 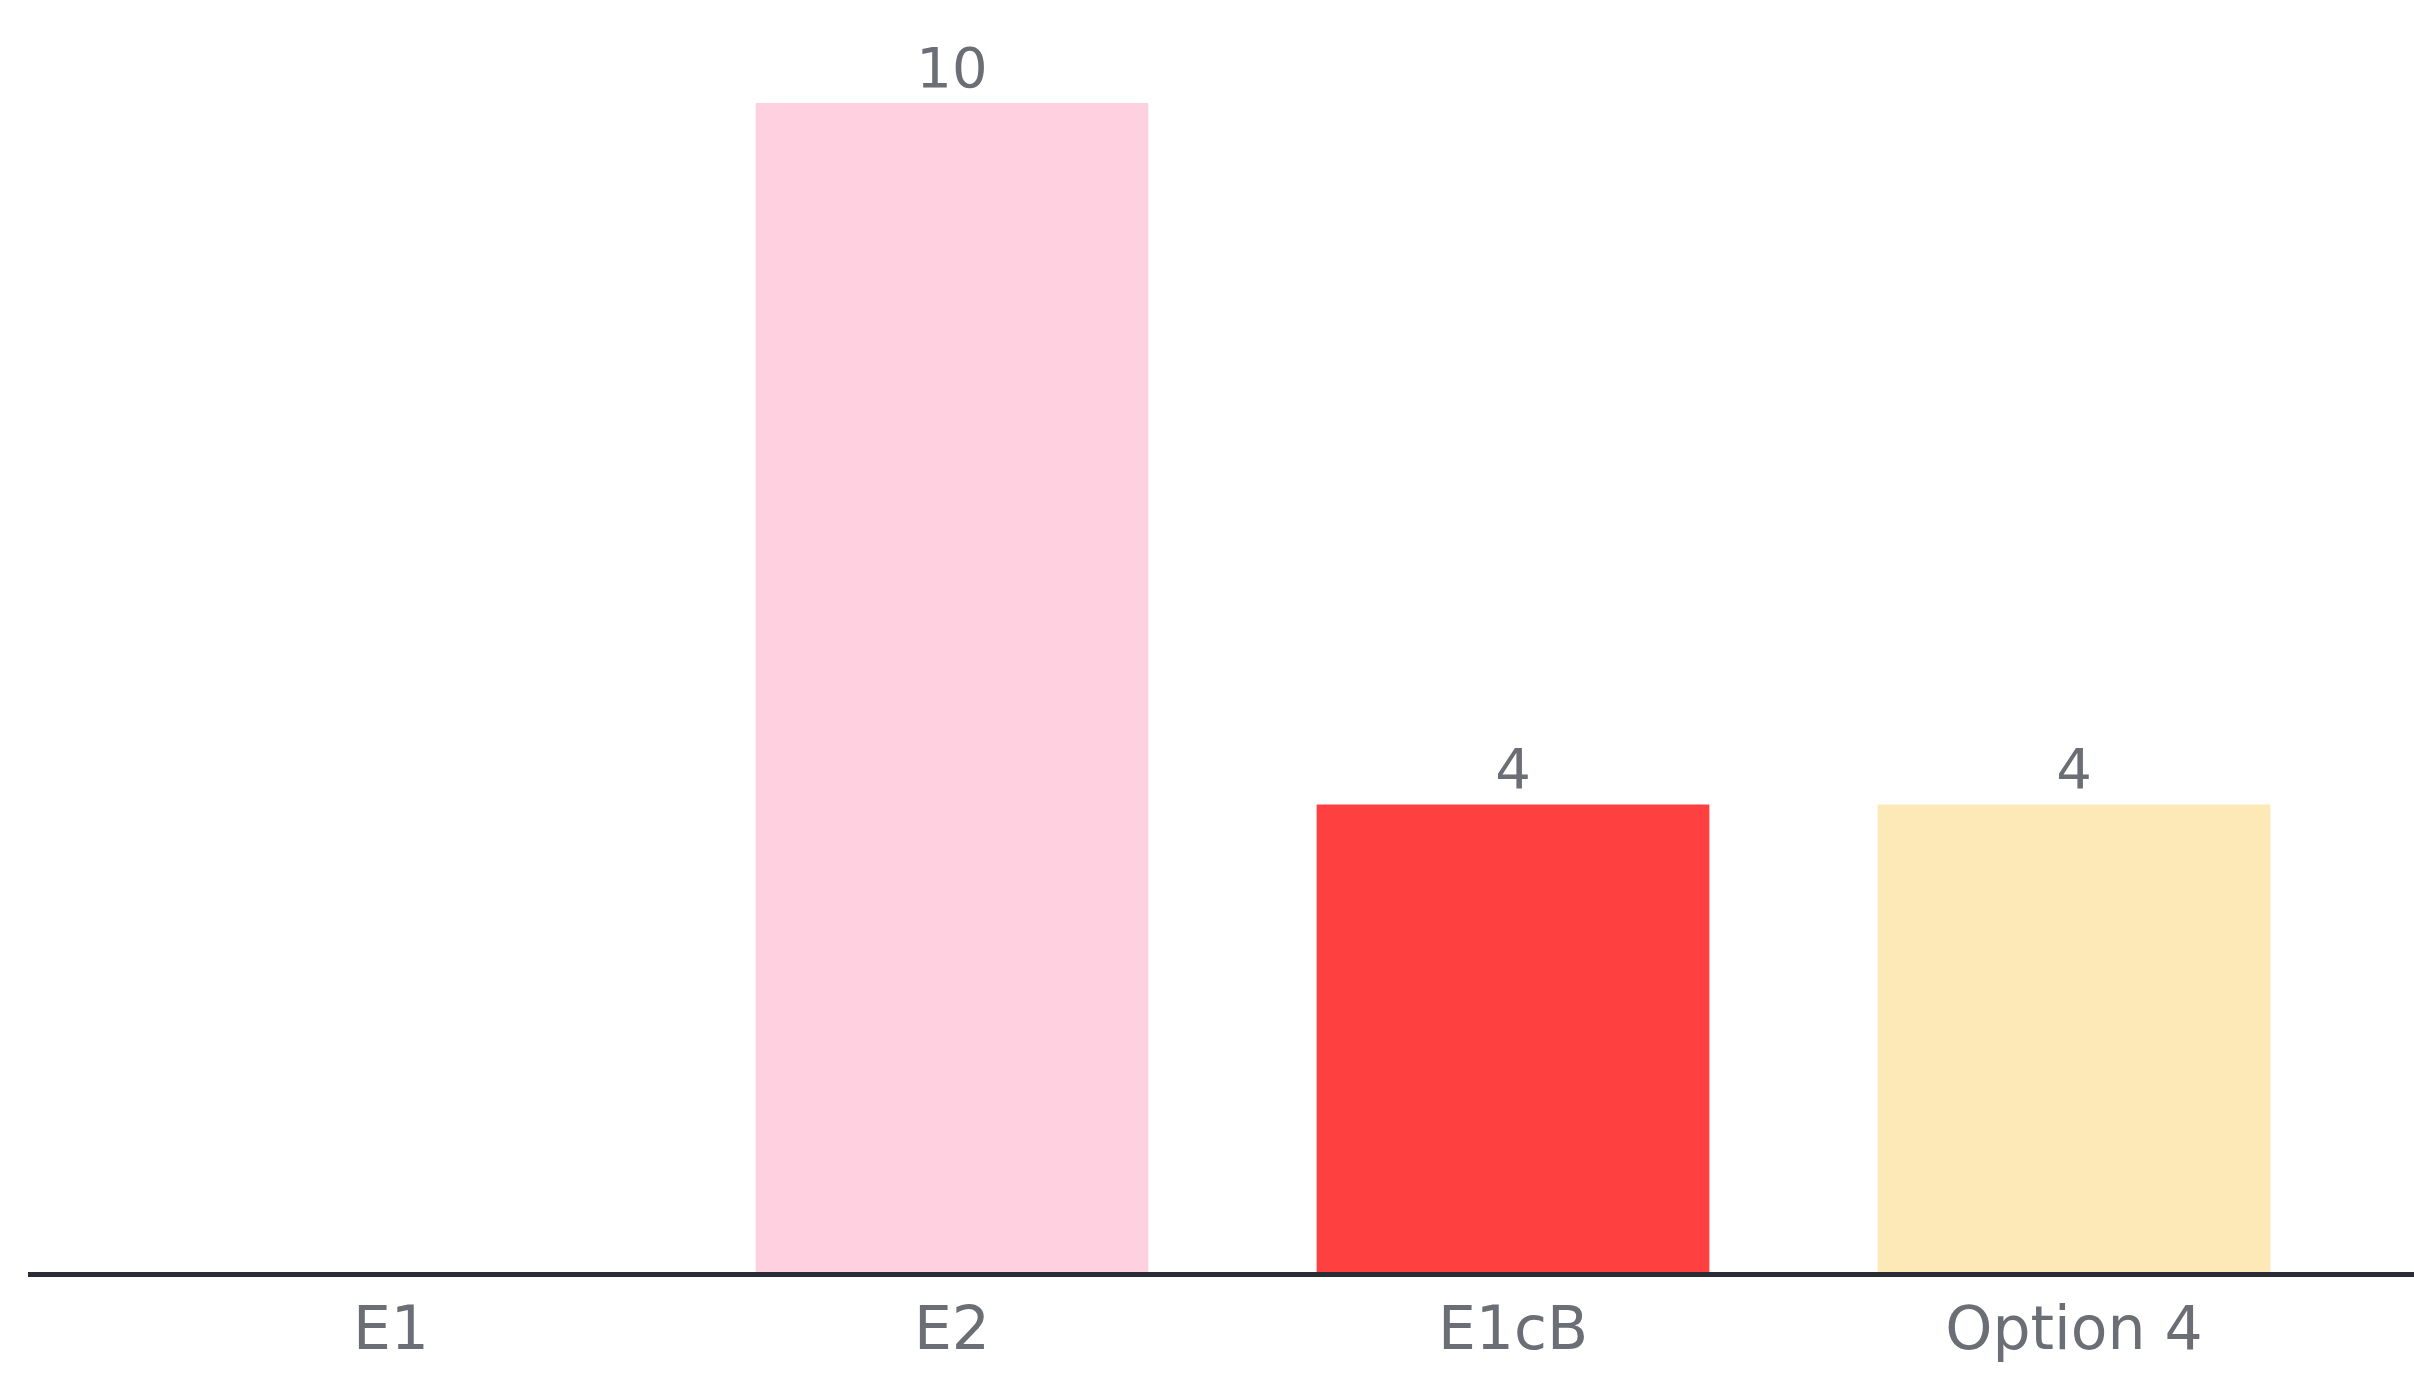 I want to click on data-label: 10, so click(x=952, y=67).